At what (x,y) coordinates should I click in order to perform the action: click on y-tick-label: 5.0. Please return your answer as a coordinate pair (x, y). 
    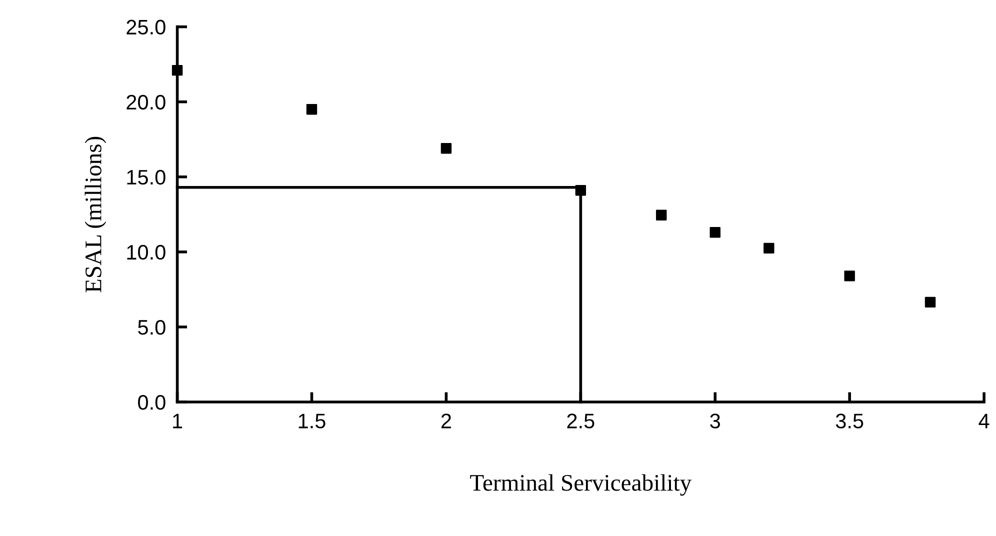
    Looking at the image, I should click on (152, 327).